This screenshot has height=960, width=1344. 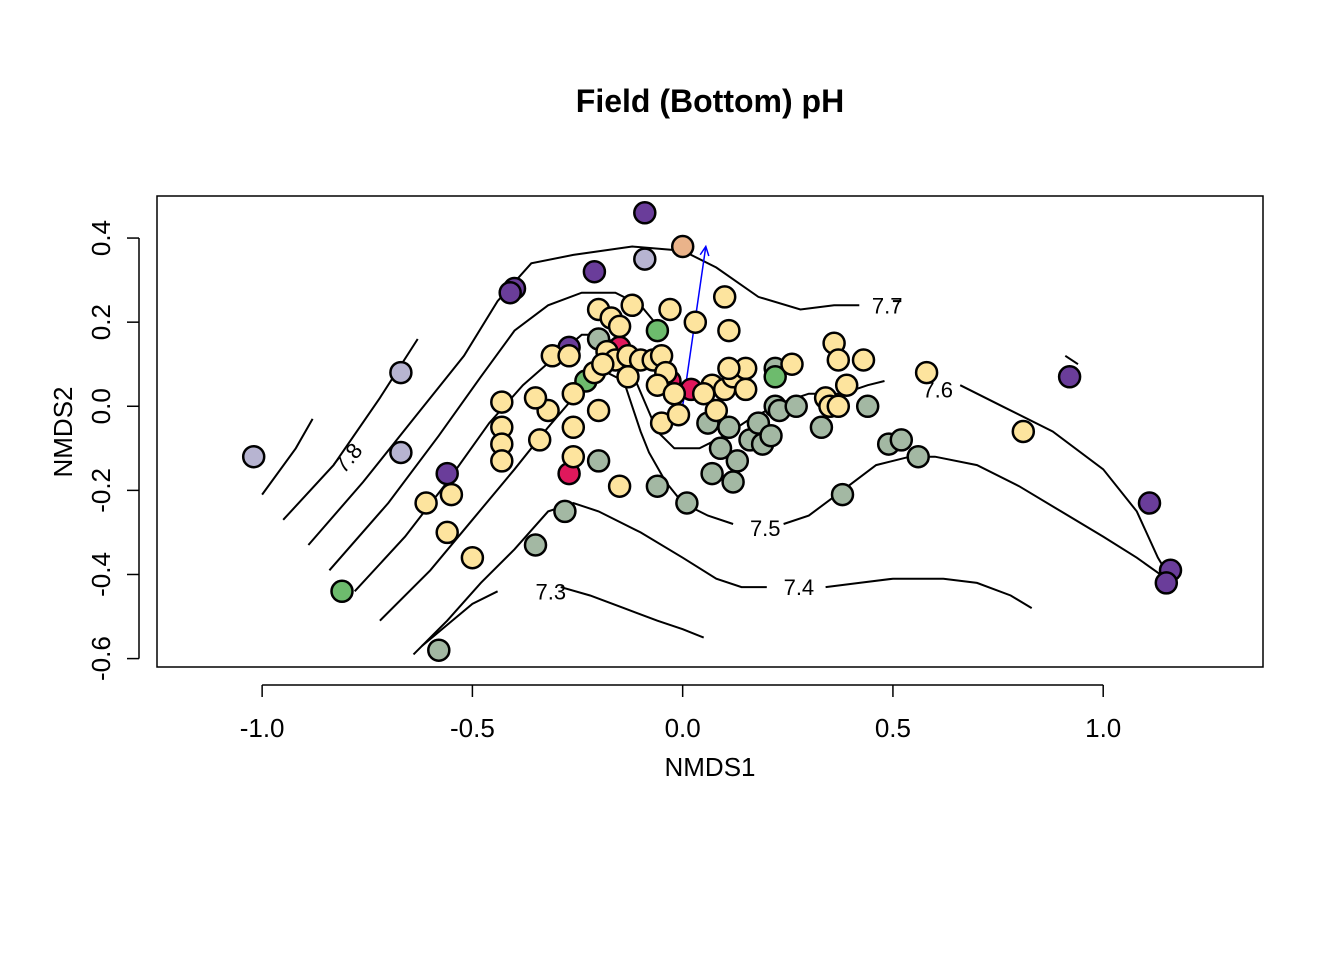 What do you see at coordinates (101, 574) in the screenshot?
I see `y-tick-label: -0.4` at bounding box center [101, 574].